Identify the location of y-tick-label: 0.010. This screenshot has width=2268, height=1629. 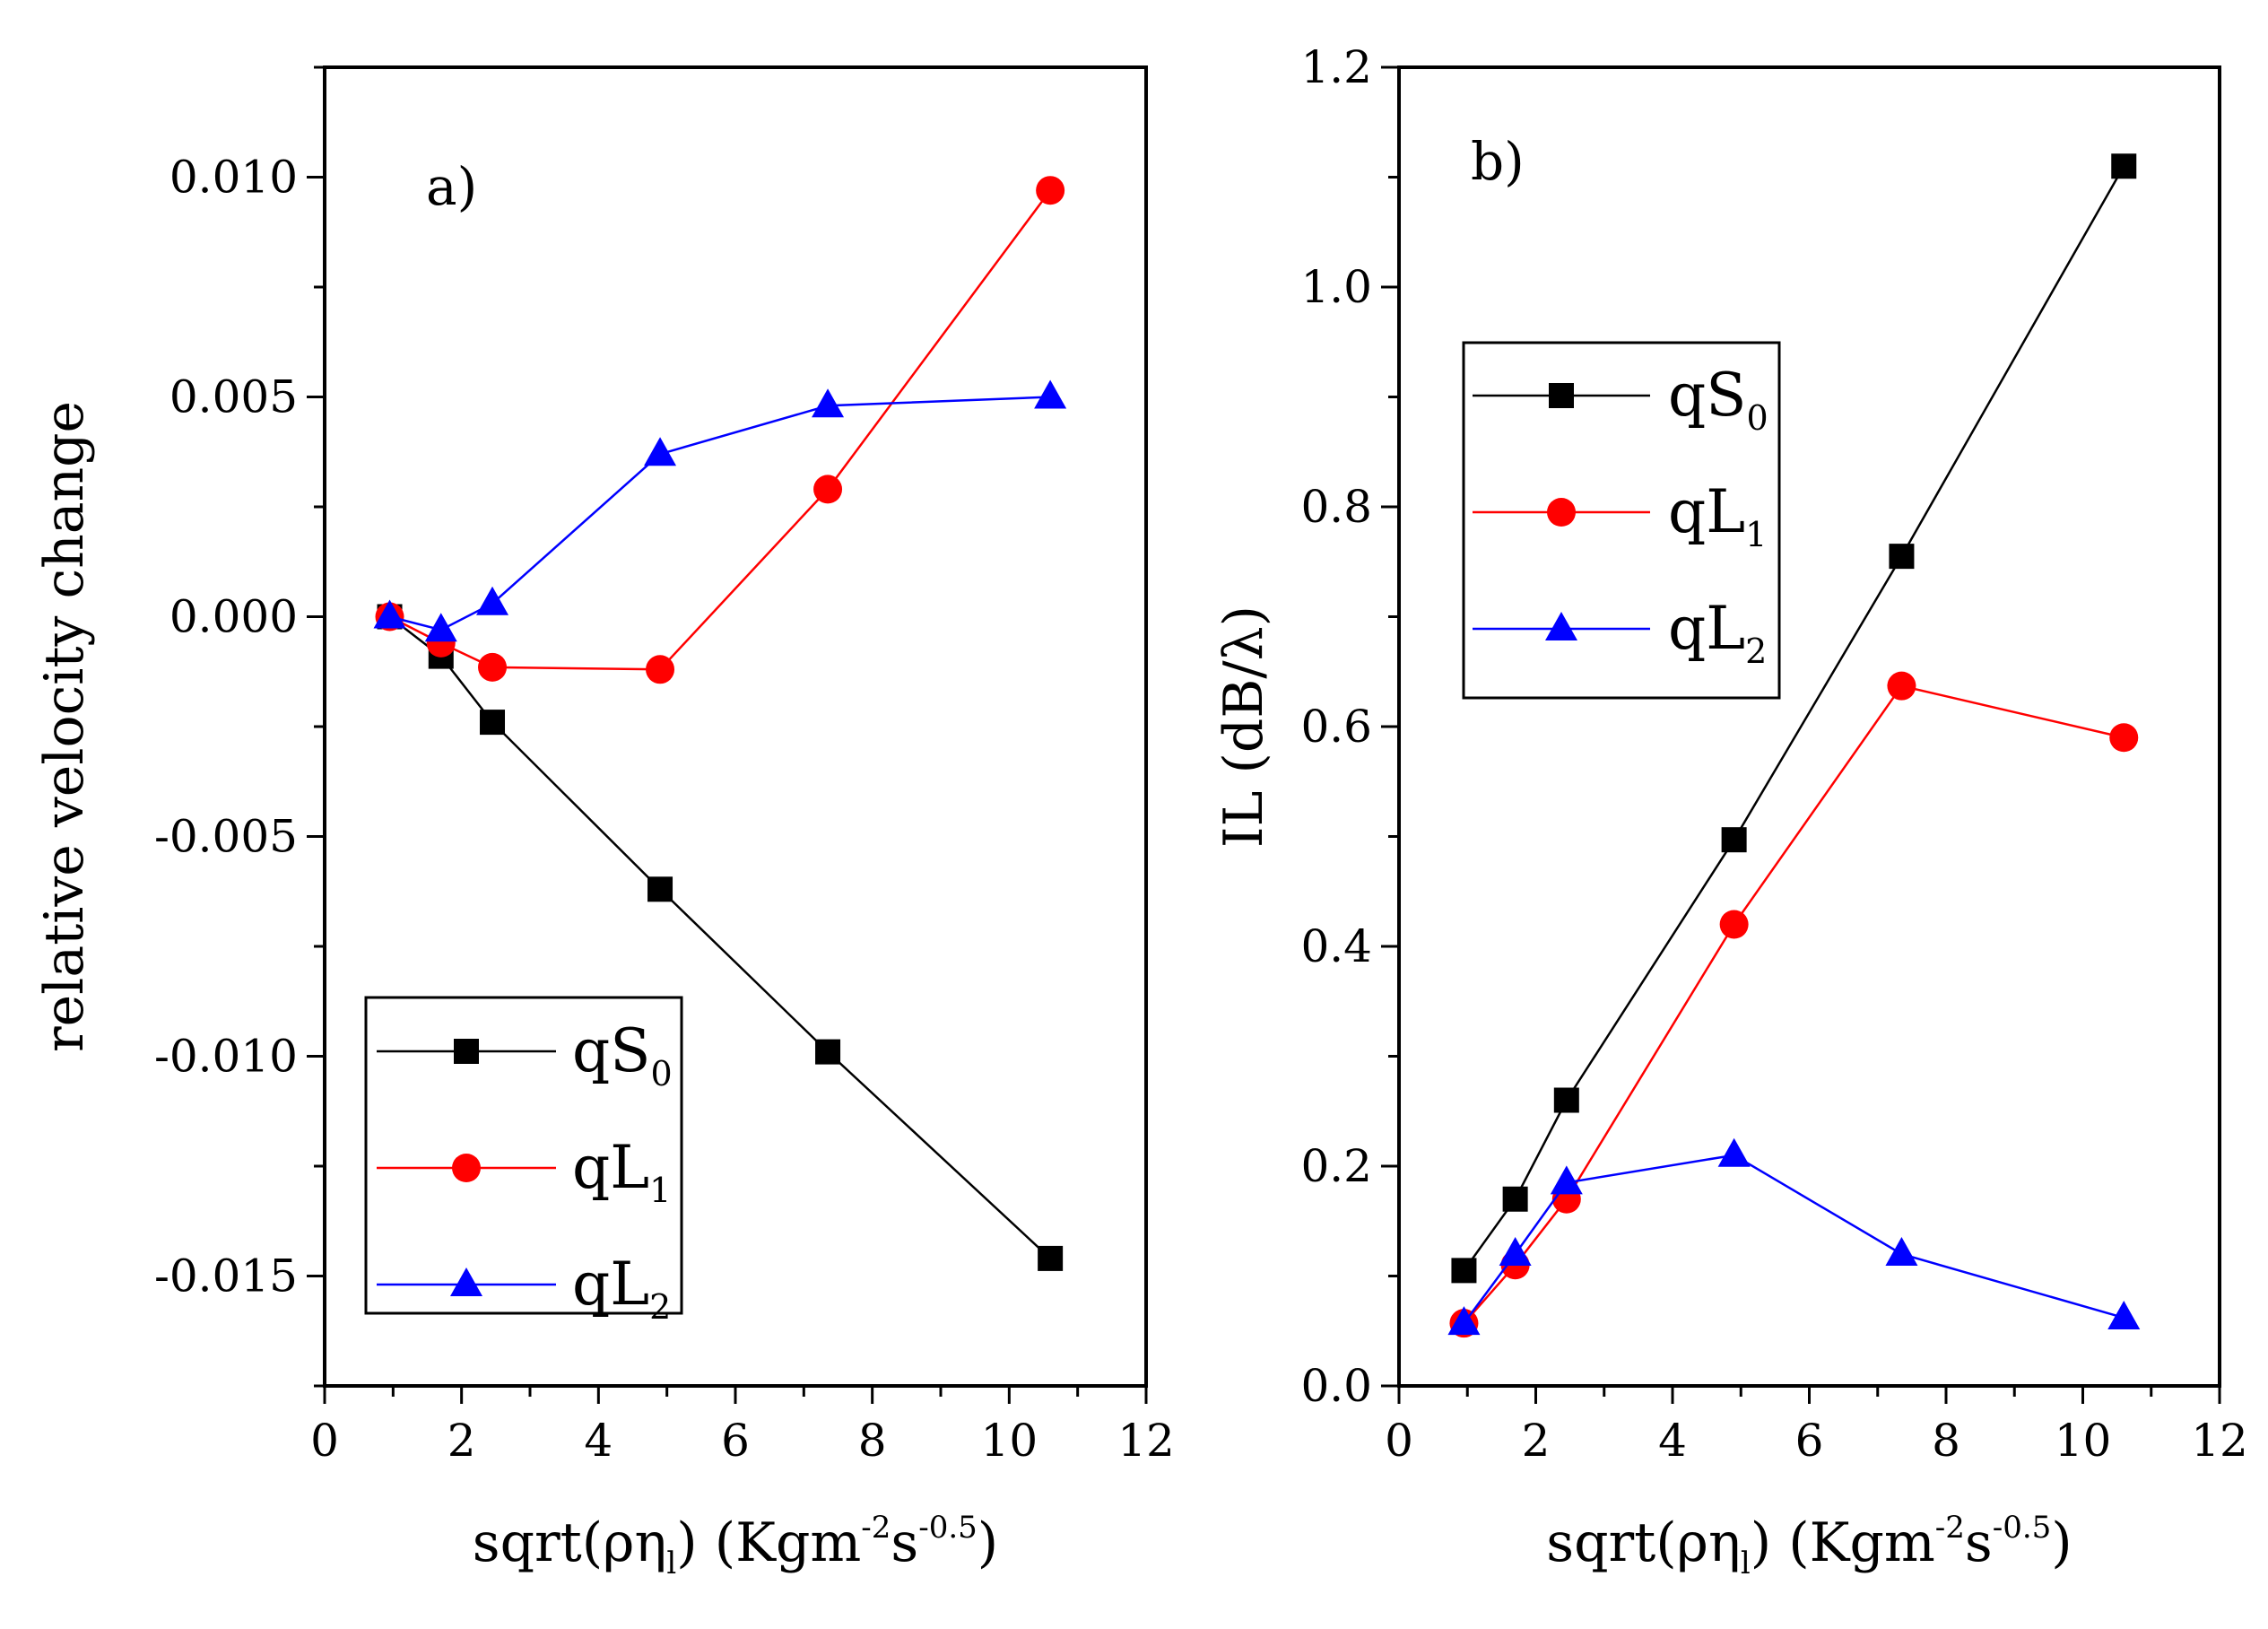
(233, 178).